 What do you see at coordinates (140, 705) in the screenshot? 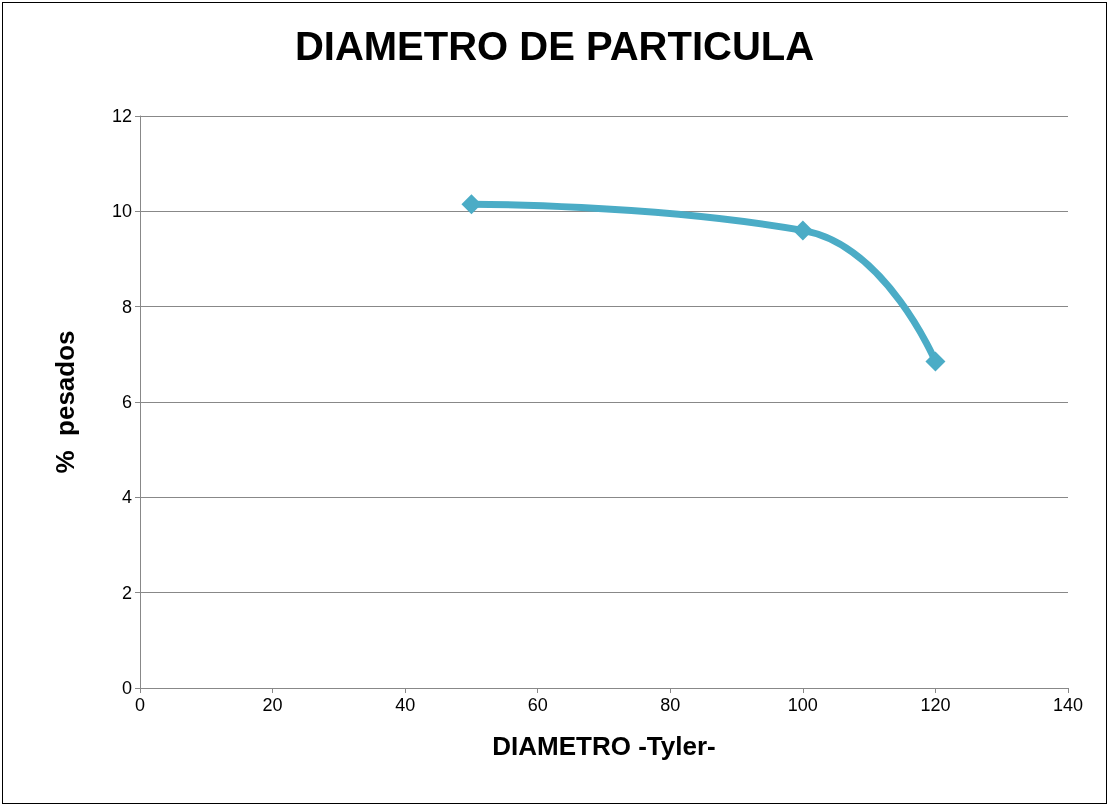
I see `x-tick-label: 0` at bounding box center [140, 705].